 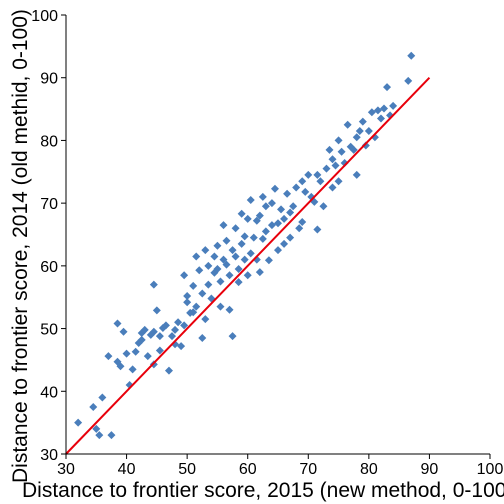 I want to click on x-tick-label: 40, so click(x=127, y=469).